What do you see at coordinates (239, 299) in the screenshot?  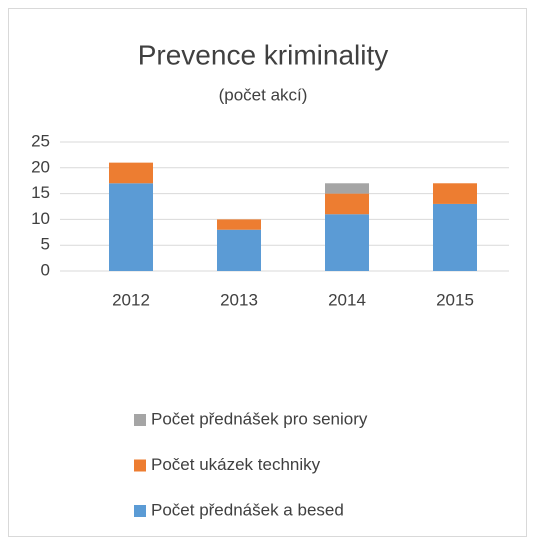 I see `x-tick-label: 2013` at bounding box center [239, 299].